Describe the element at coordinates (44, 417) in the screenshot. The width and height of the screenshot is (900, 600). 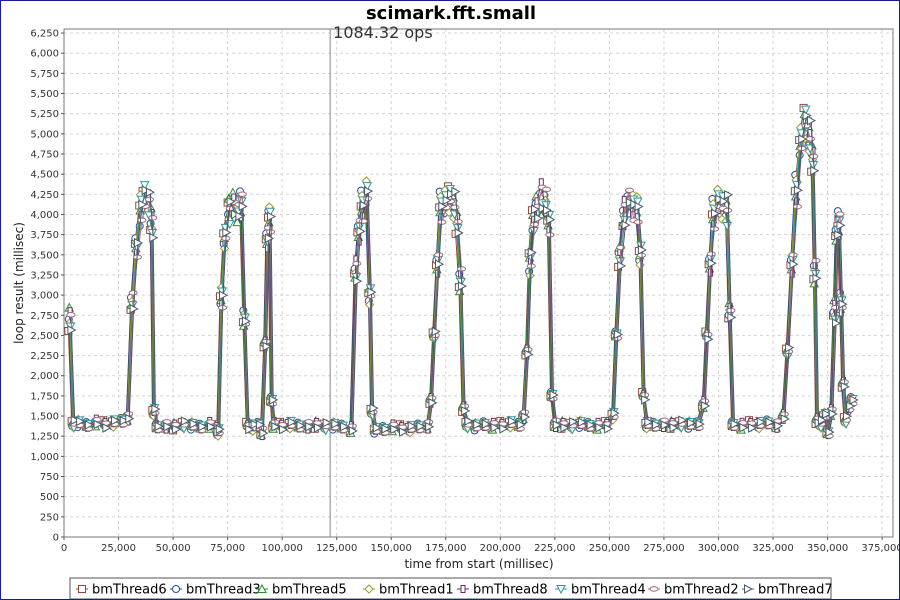
I see `y-tick-label: 1,500` at that location.